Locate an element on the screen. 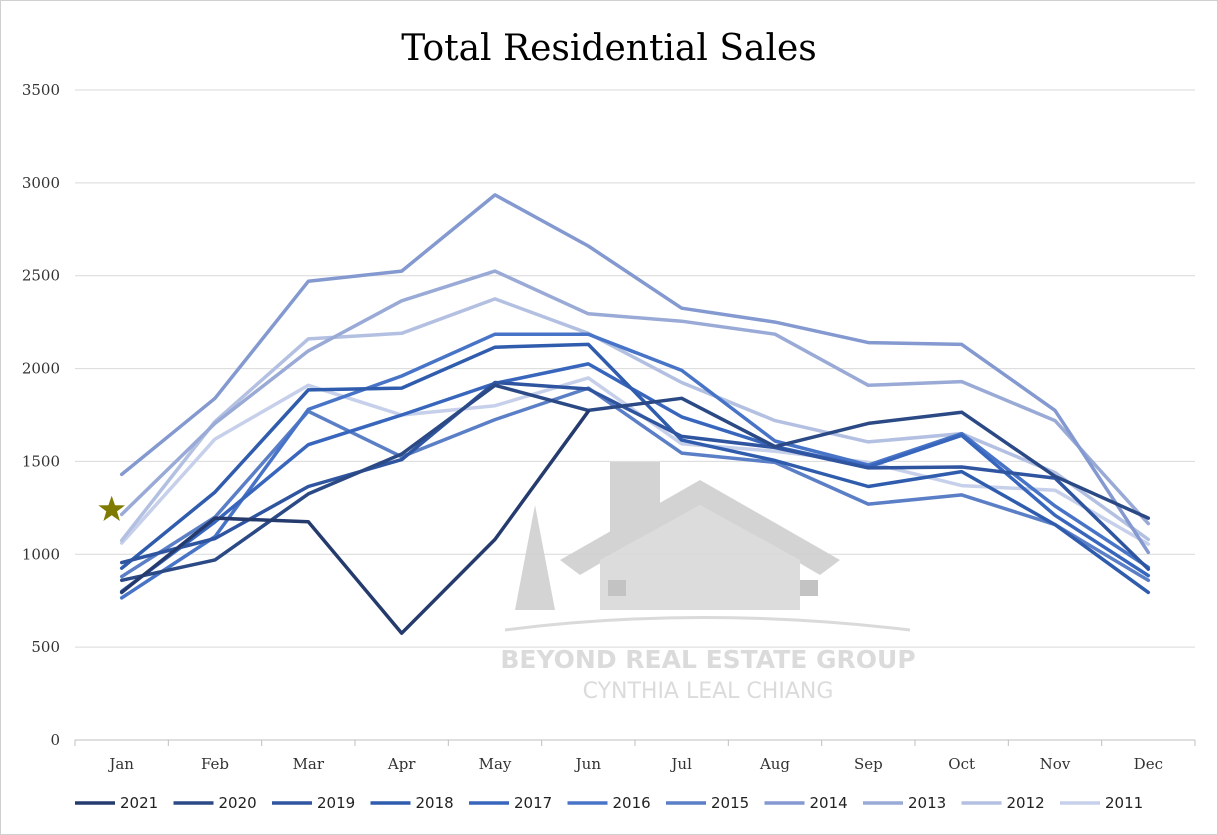  watermark-roof-shape is located at coordinates (700, 527).